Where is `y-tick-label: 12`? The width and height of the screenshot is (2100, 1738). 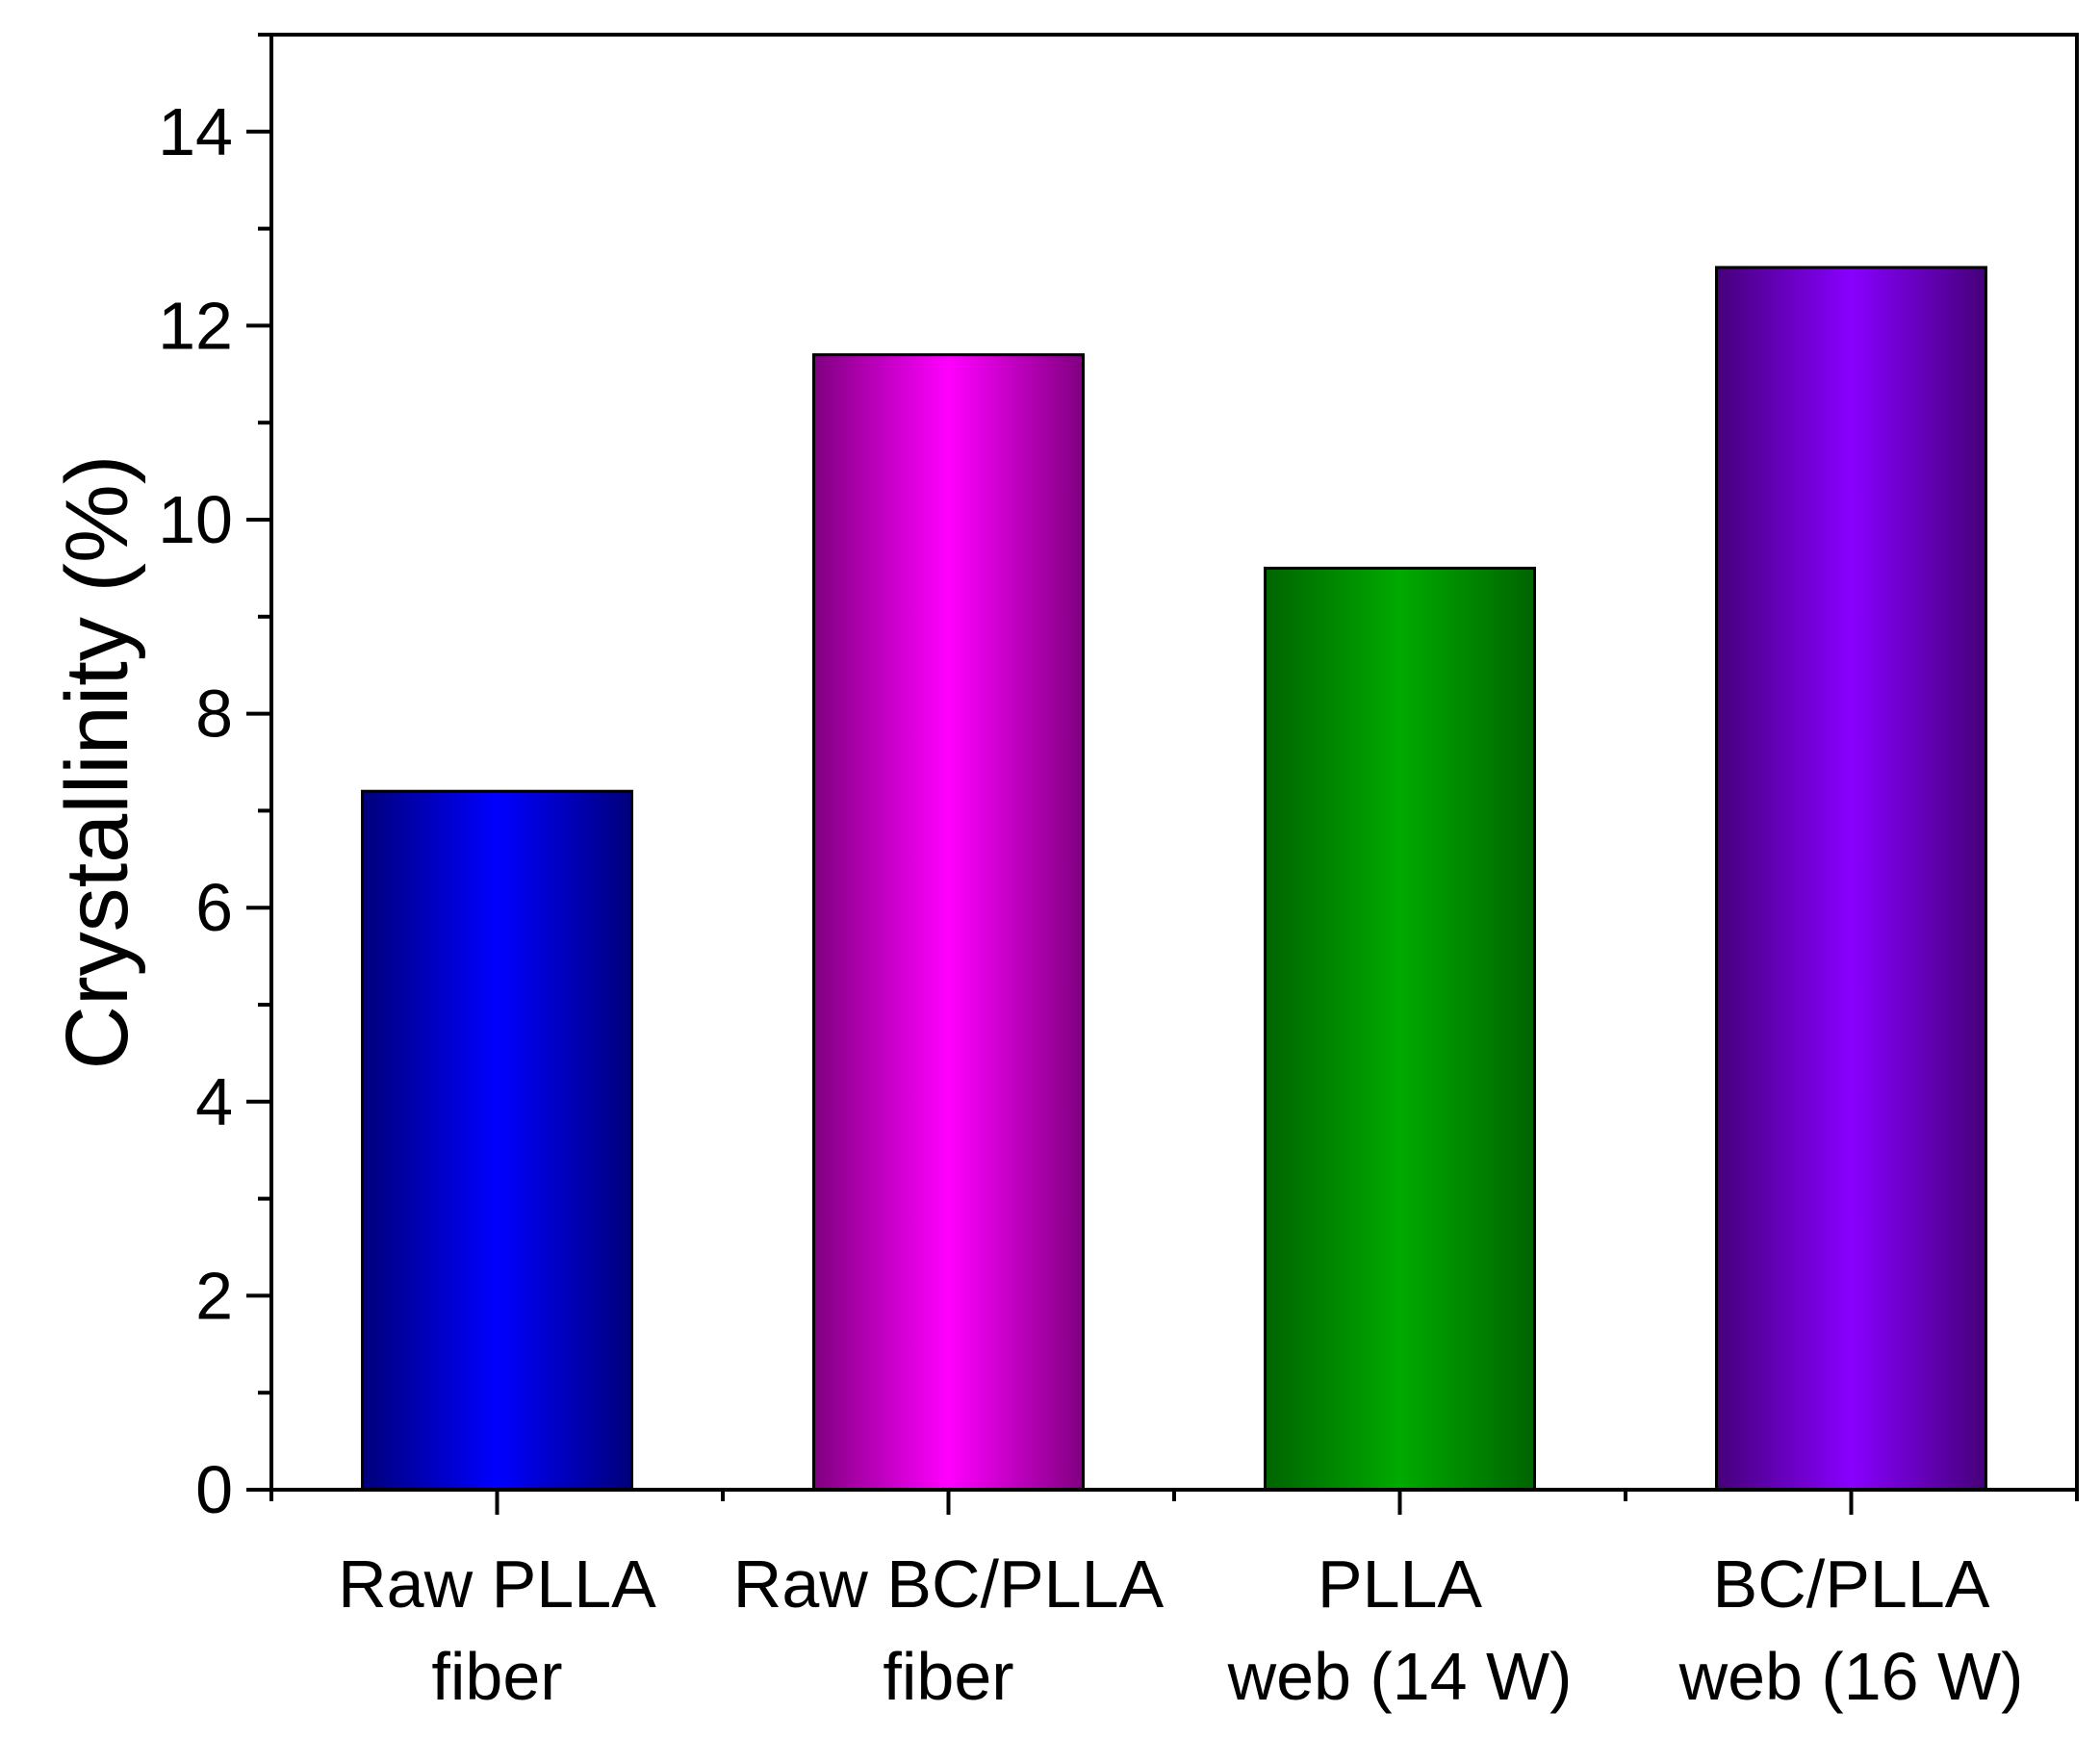
y-tick-label: 12 is located at coordinates (195, 325).